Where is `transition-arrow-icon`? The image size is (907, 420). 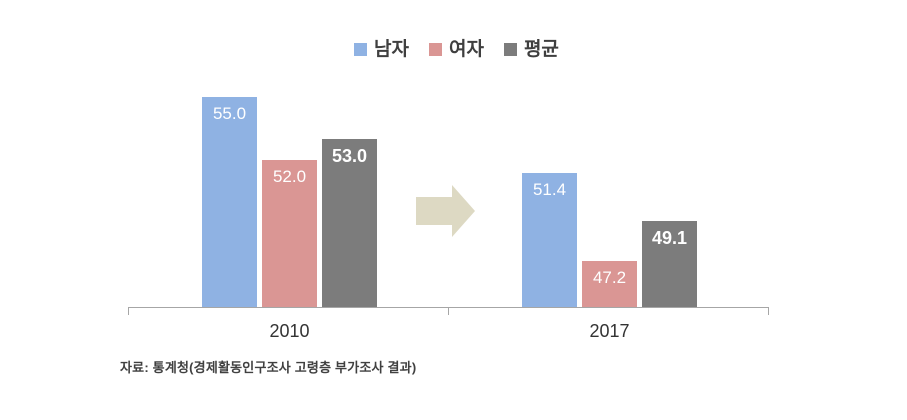 transition-arrow-icon is located at coordinates (446, 211).